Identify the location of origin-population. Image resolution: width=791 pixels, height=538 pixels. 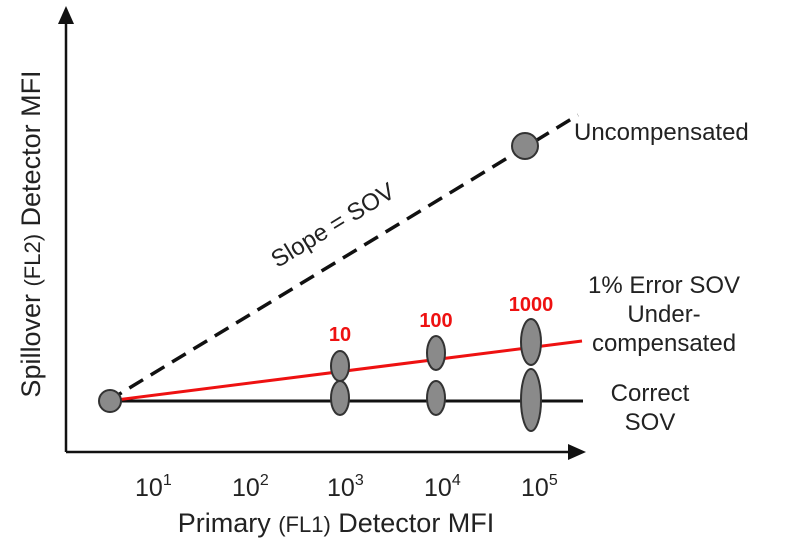
(110, 401).